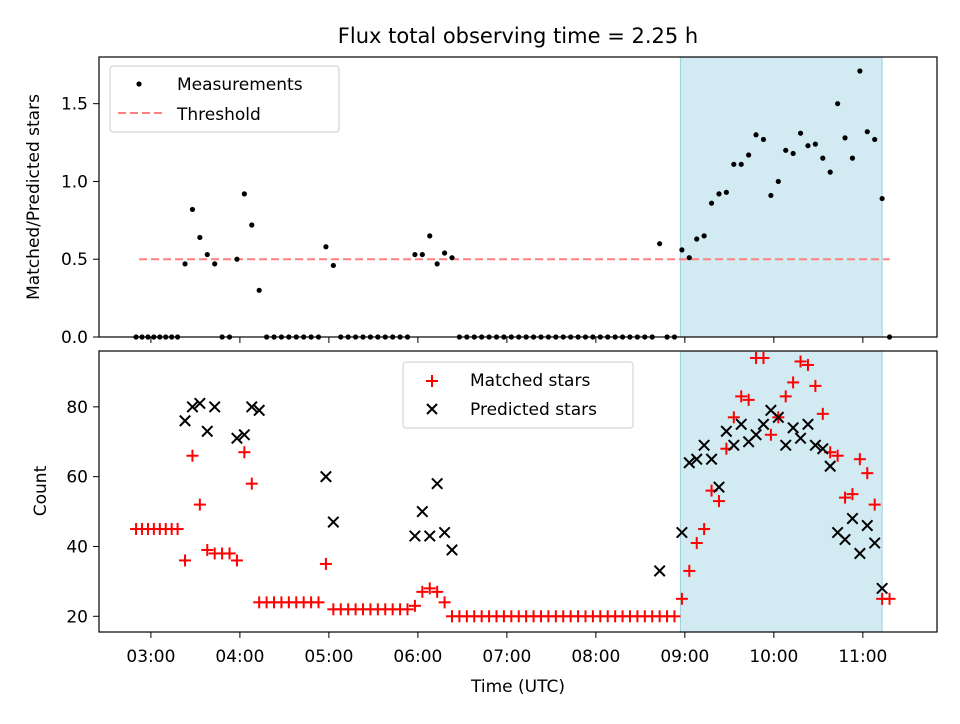  Describe the element at coordinates (218, 115) in the screenshot. I see `legend-threshold-label: Threshold` at that location.